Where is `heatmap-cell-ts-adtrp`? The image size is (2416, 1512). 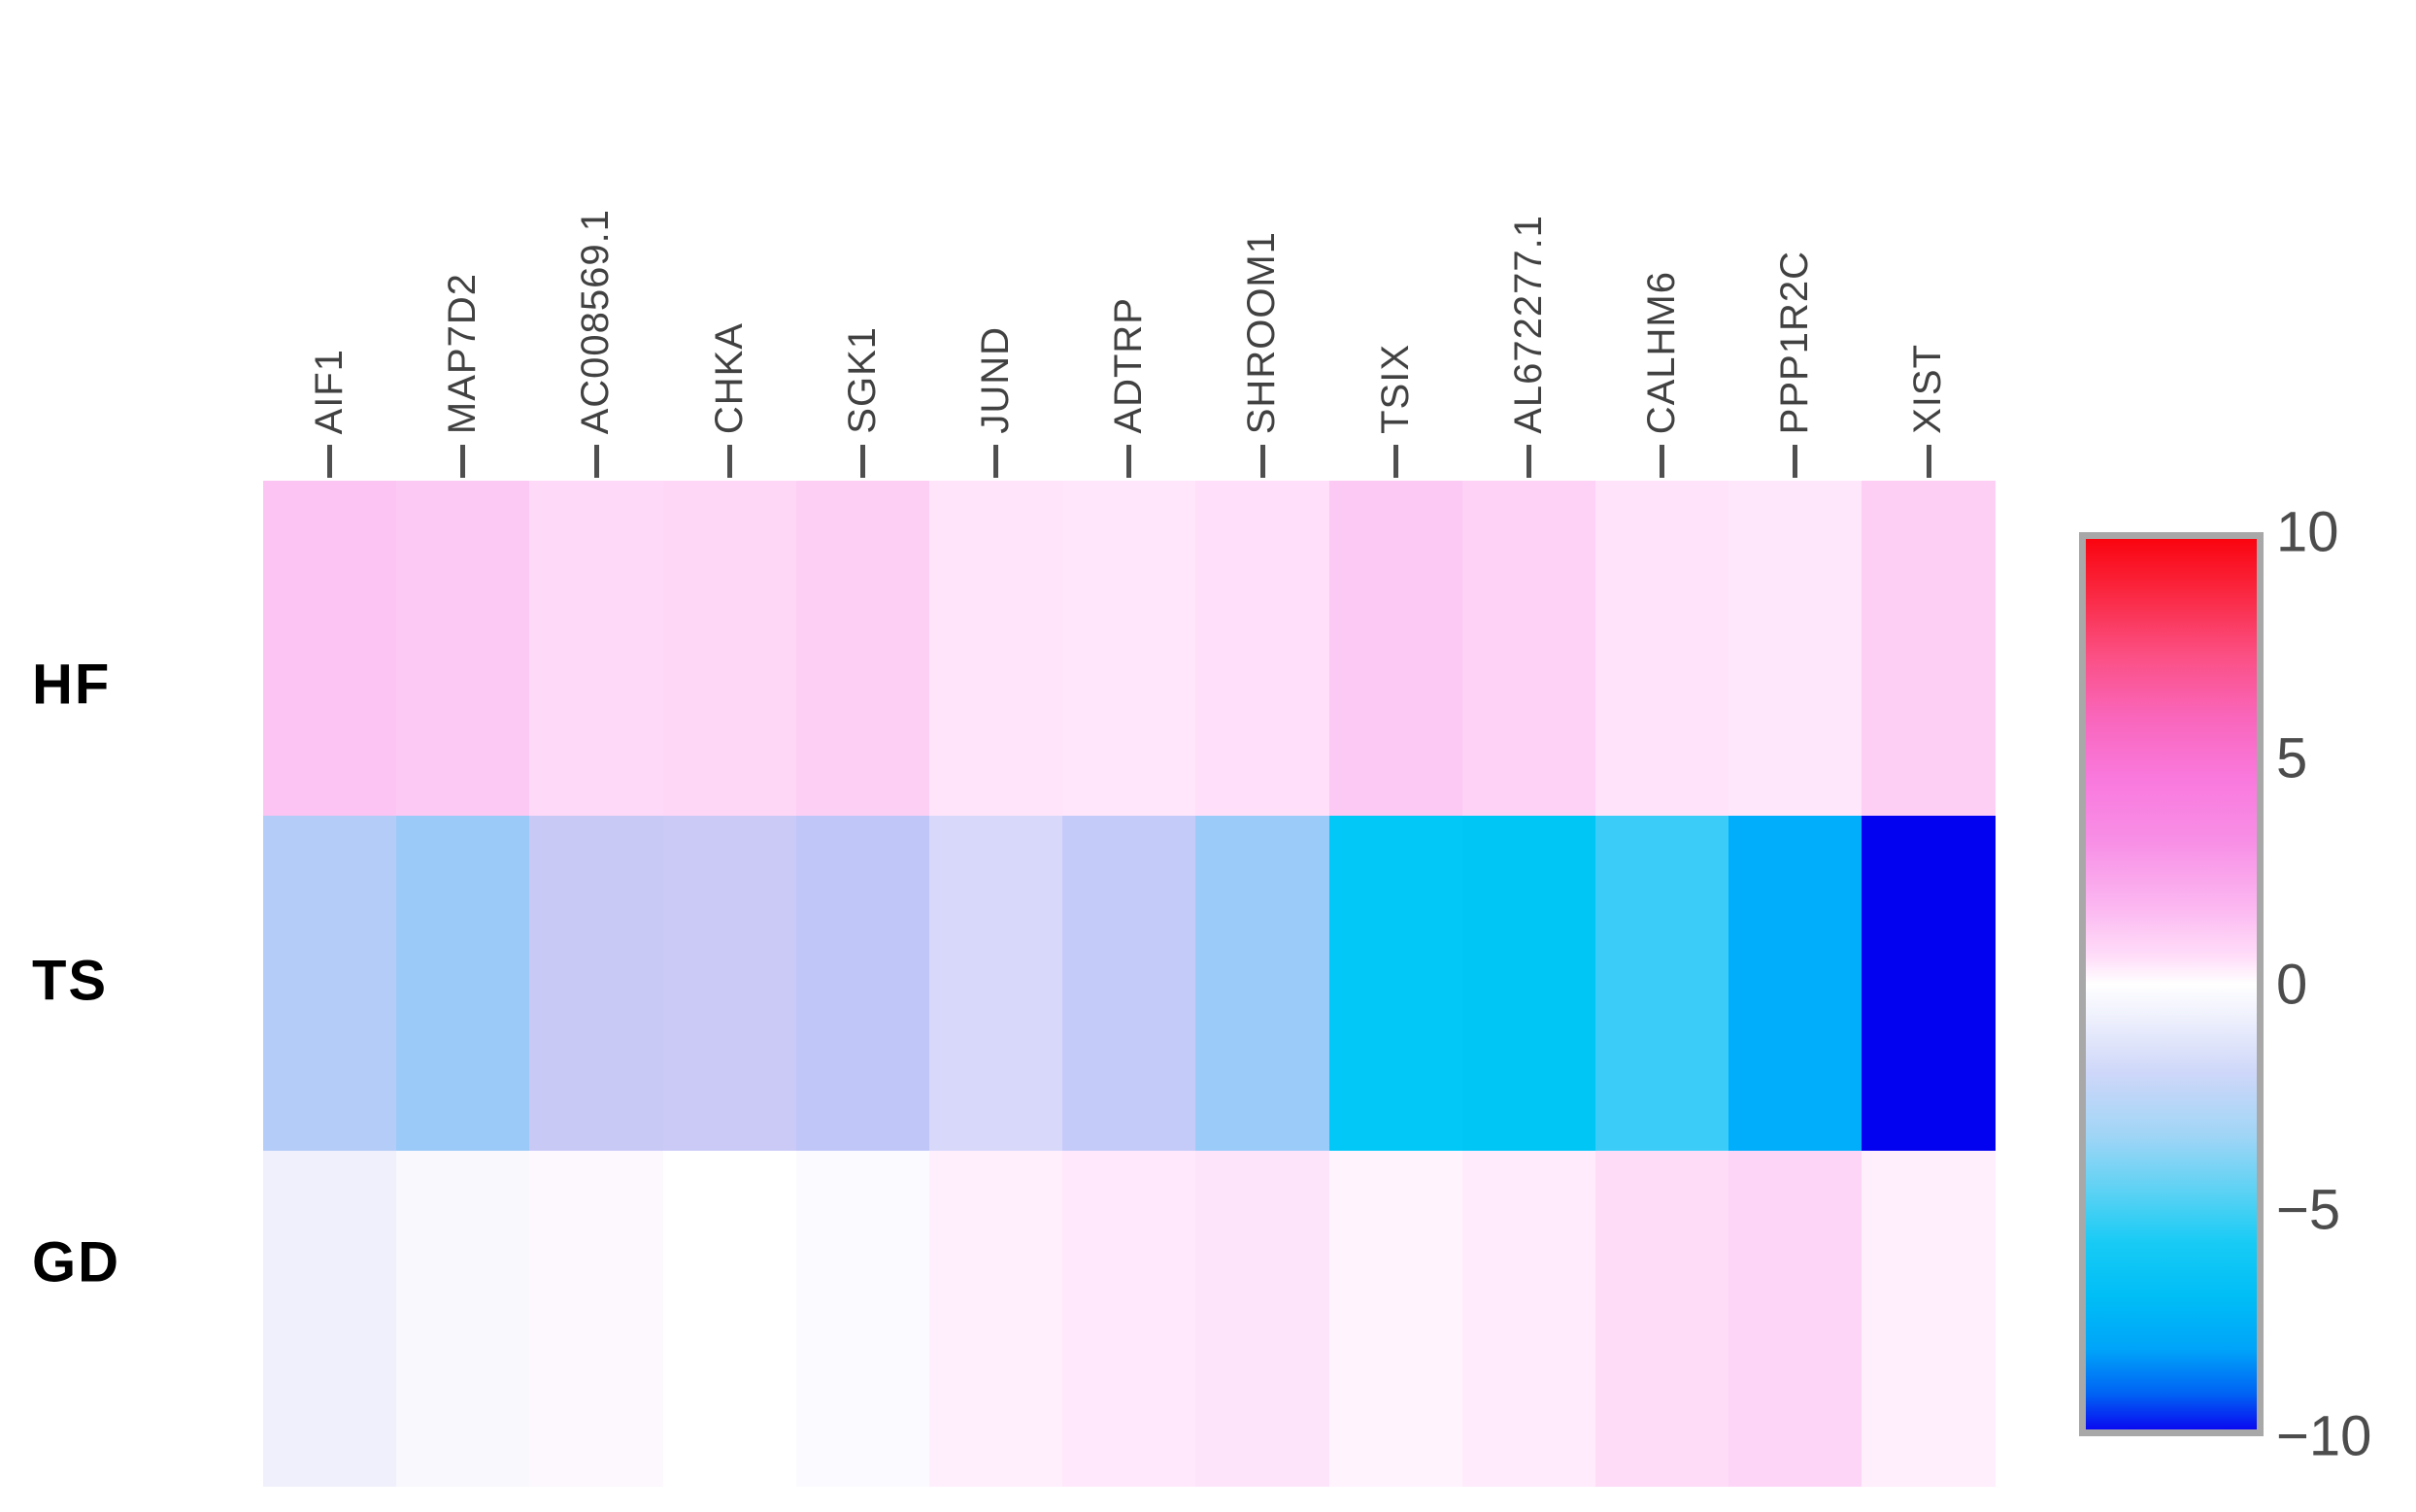
heatmap-cell-ts-adtrp is located at coordinates (1129, 984).